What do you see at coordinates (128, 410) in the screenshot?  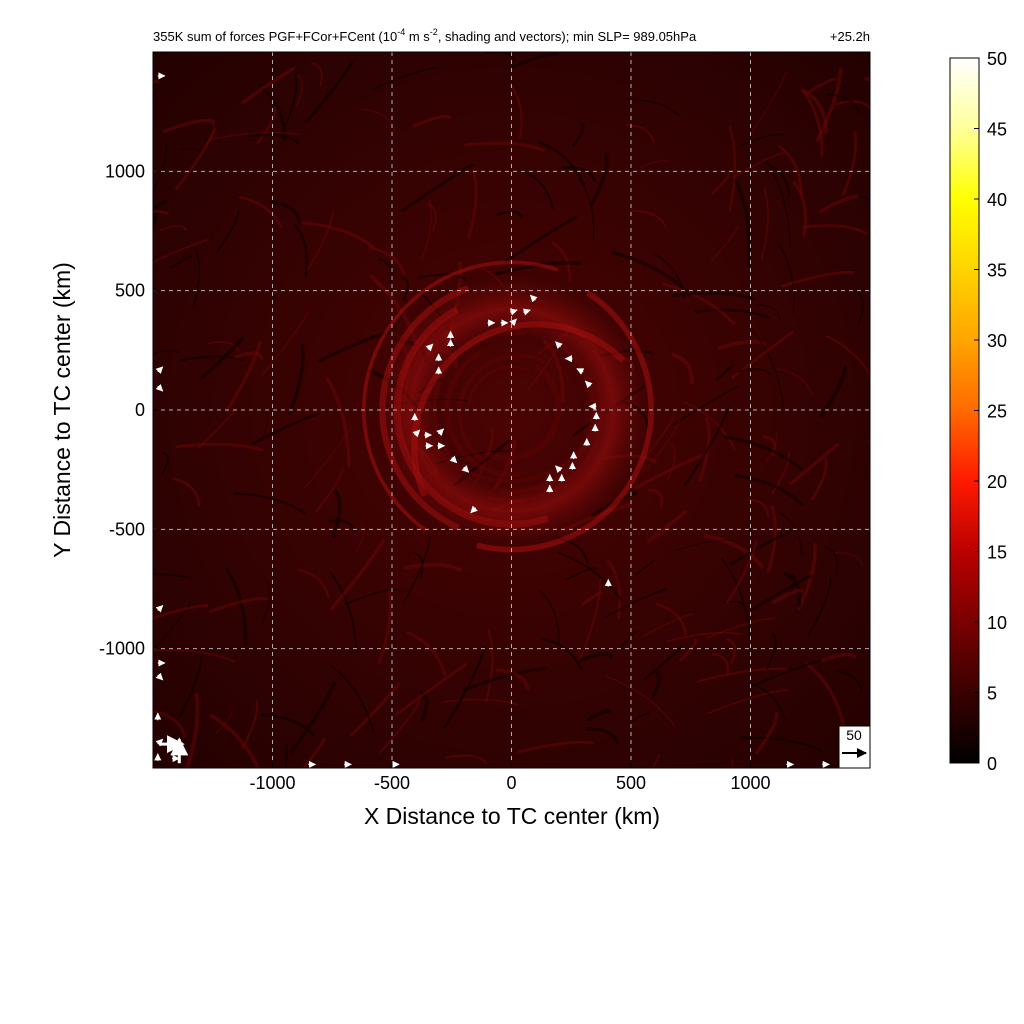 I see `y-axis: -1000 -500 0 500 1000` at bounding box center [128, 410].